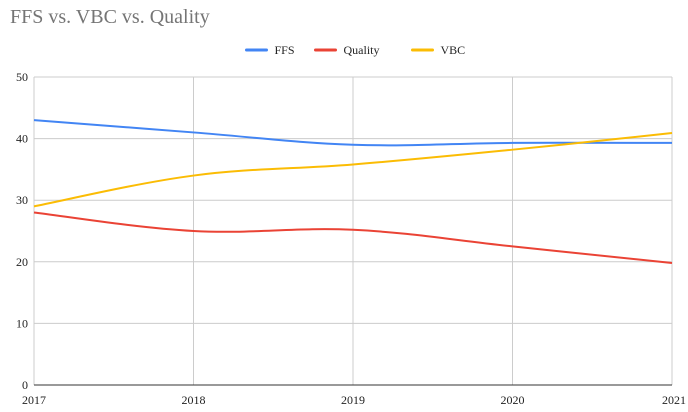 The image size is (688, 412). What do you see at coordinates (25, 385) in the screenshot?
I see `y-tick-label: 0` at bounding box center [25, 385].